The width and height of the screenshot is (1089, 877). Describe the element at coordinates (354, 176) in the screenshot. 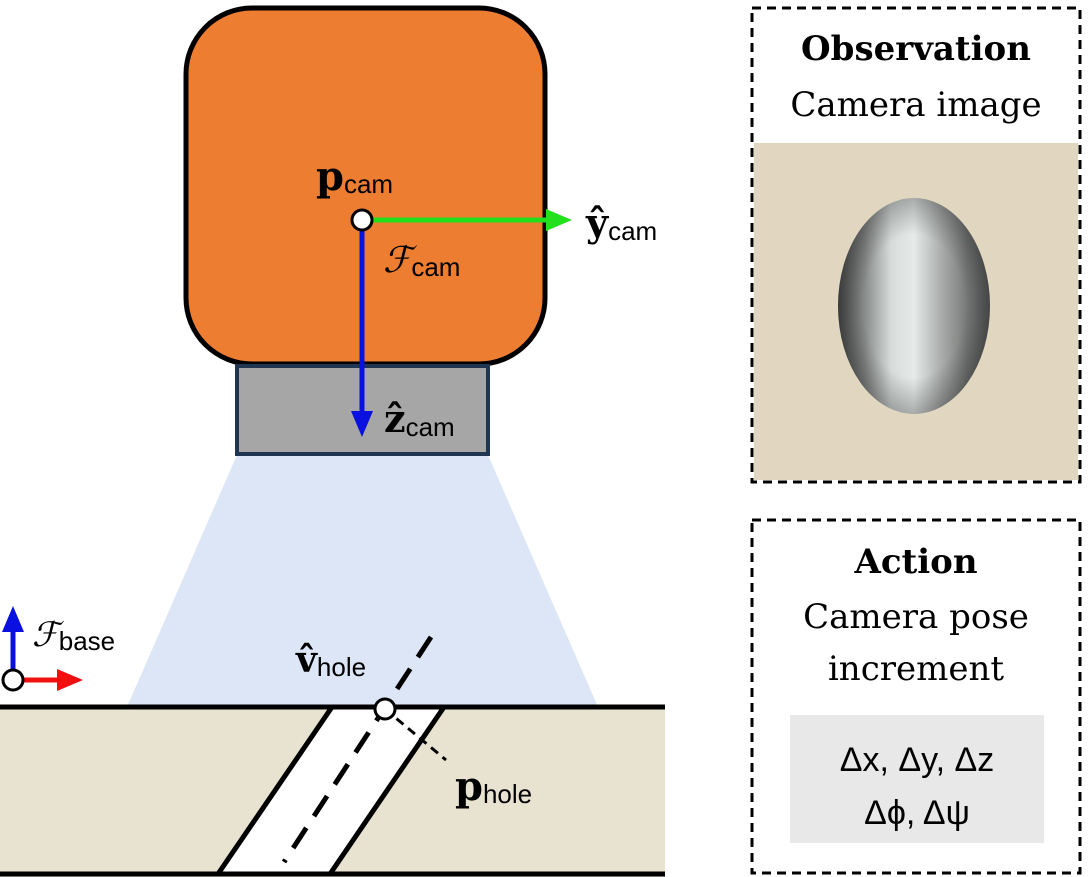

I see `camera-position-label: pcam` at that location.